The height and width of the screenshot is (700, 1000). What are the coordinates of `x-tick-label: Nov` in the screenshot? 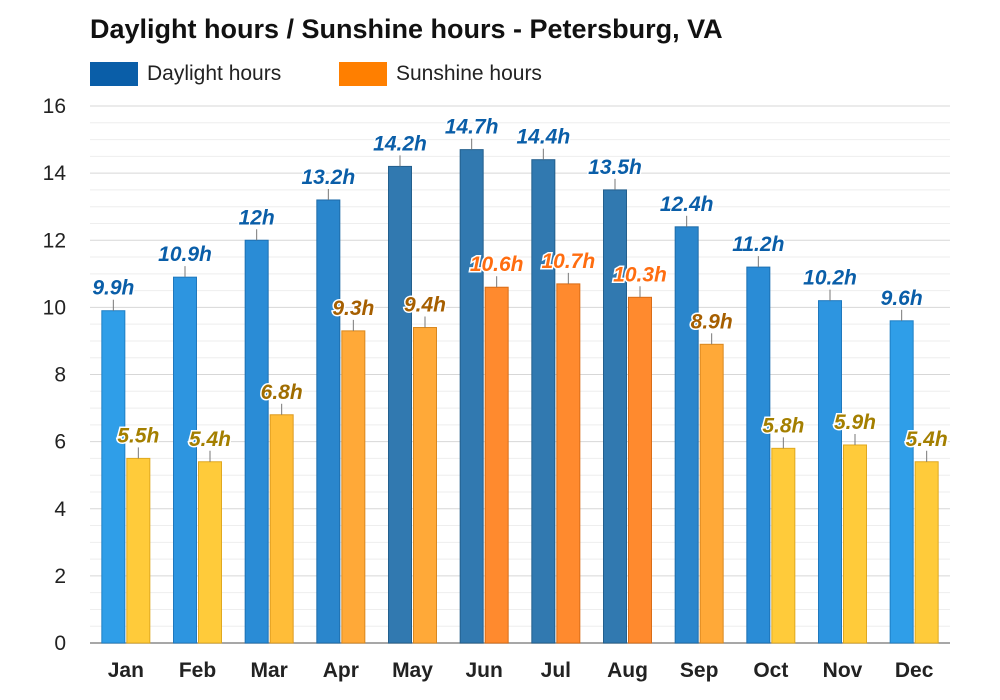 It's located at (843, 670).